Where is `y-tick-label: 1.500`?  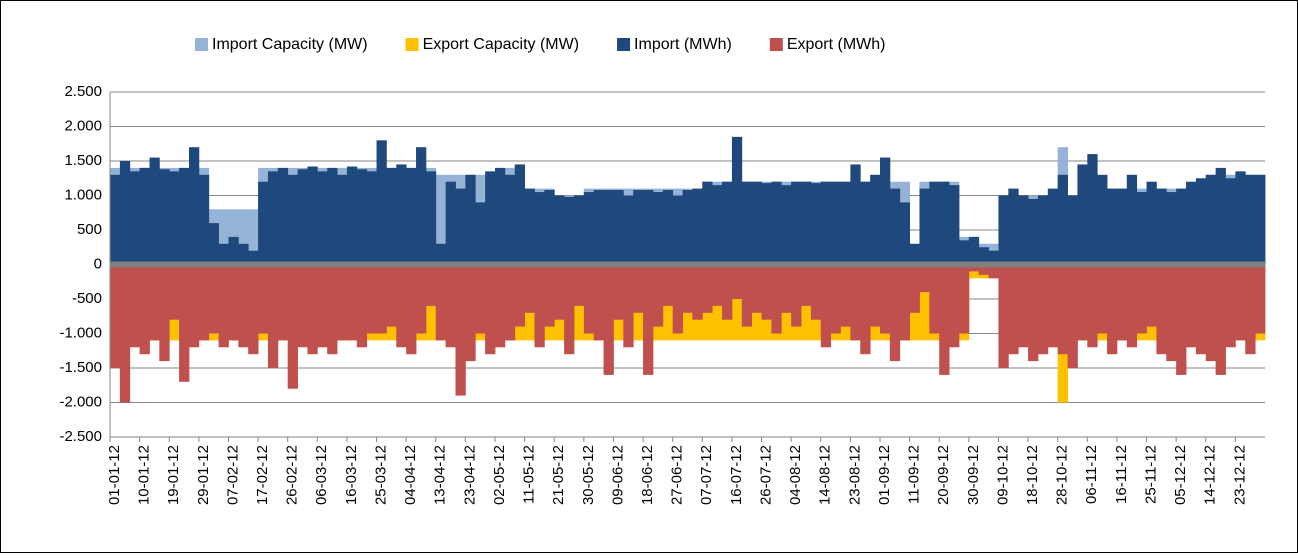 y-tick-label: 1.500 is located at coordinates (83, 160).